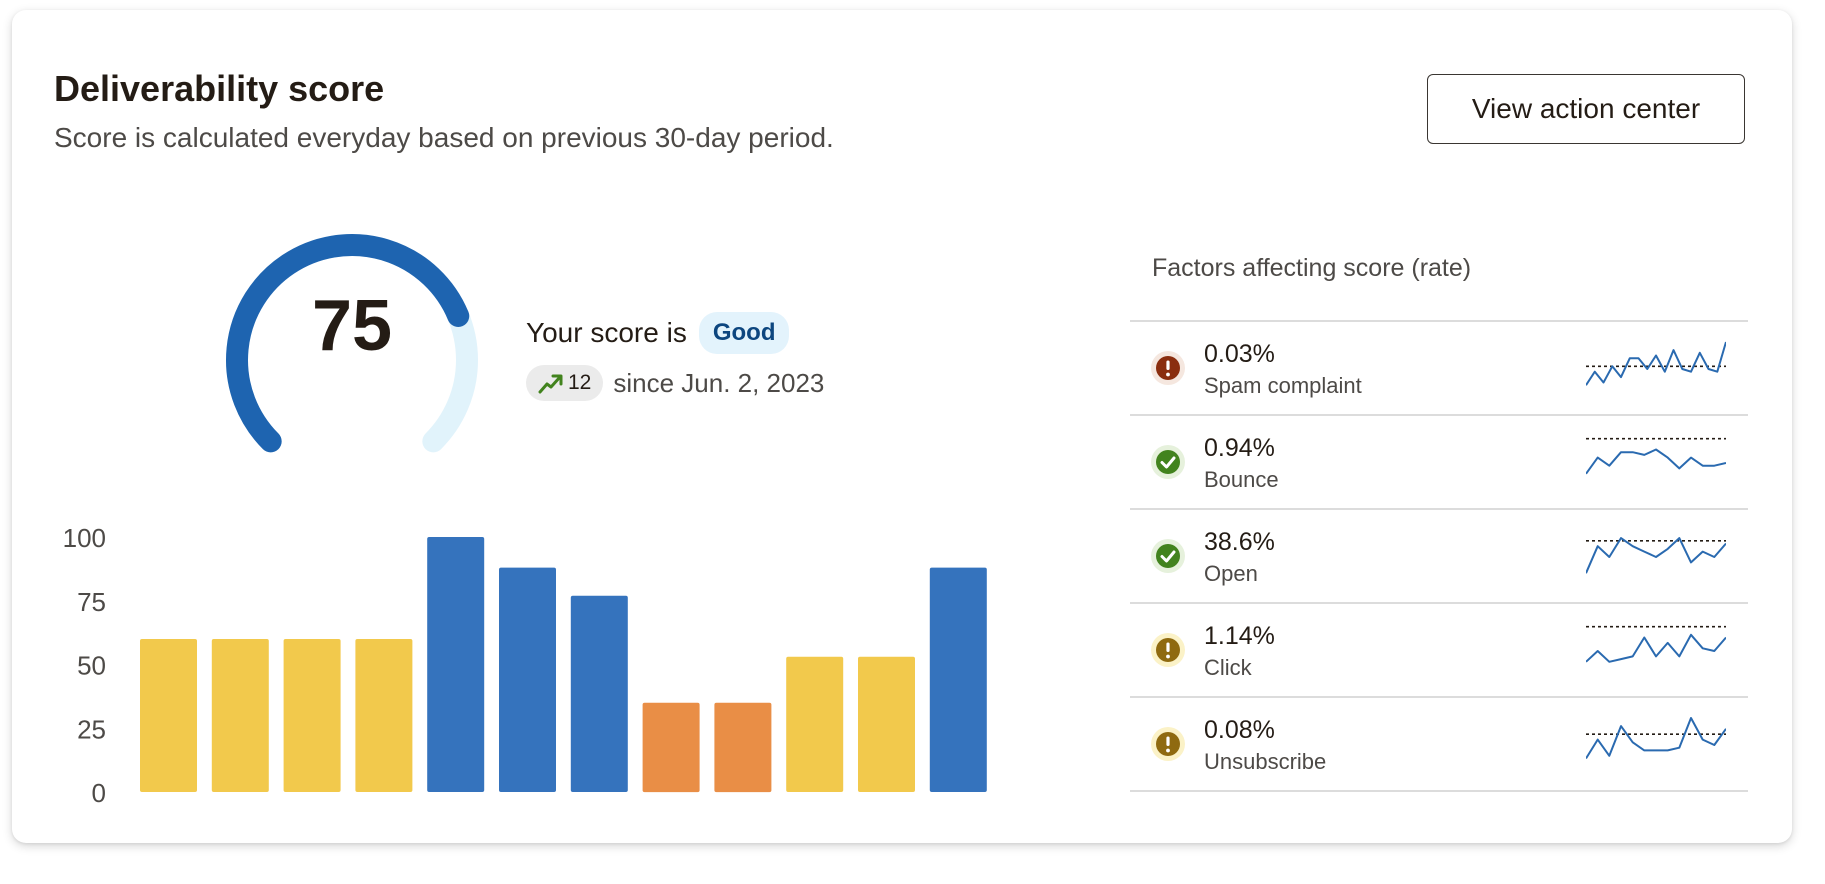 This screenshot has height=884, width=1825. I want to click on factor-label: Click, so click(1228, 667).